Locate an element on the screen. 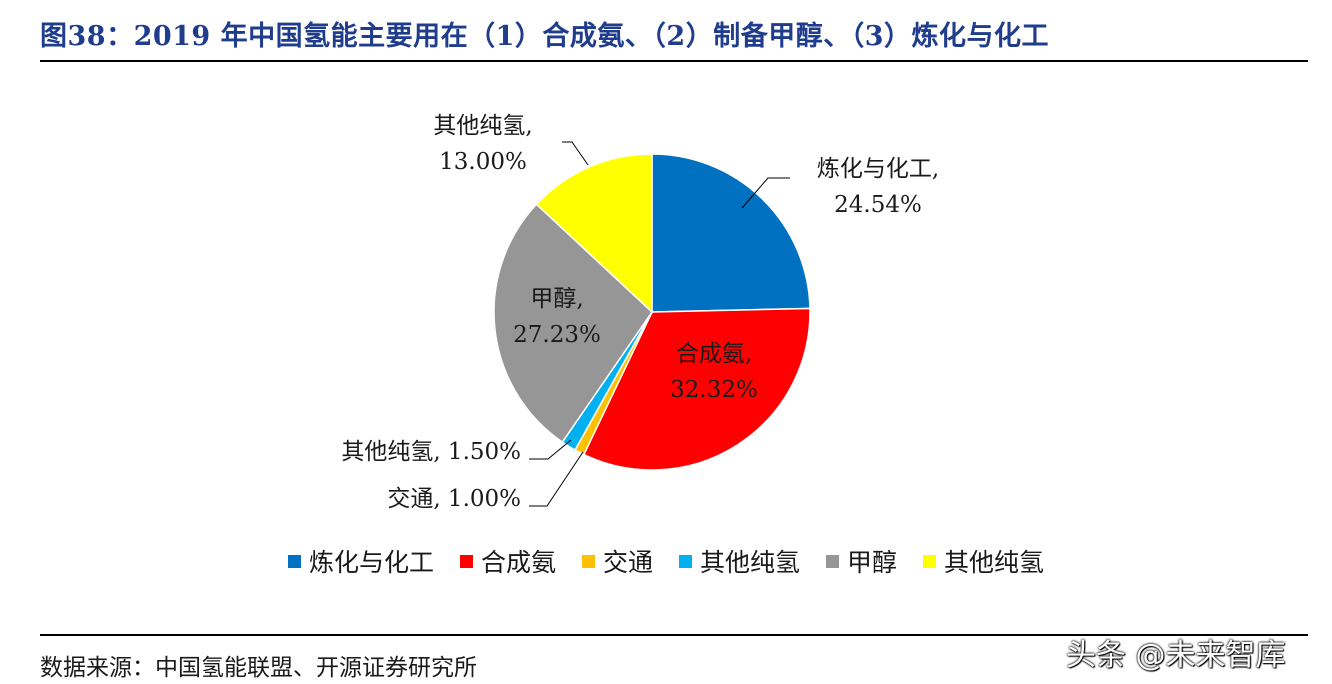 The image size is (1332, 684). watermark: 头条 @未来智库 is located at coordinates (1176, 655).